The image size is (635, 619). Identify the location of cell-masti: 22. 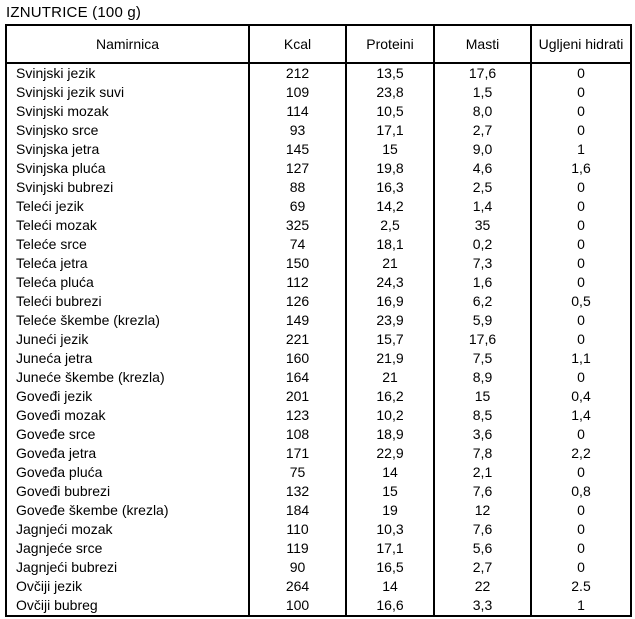
(482, 586).